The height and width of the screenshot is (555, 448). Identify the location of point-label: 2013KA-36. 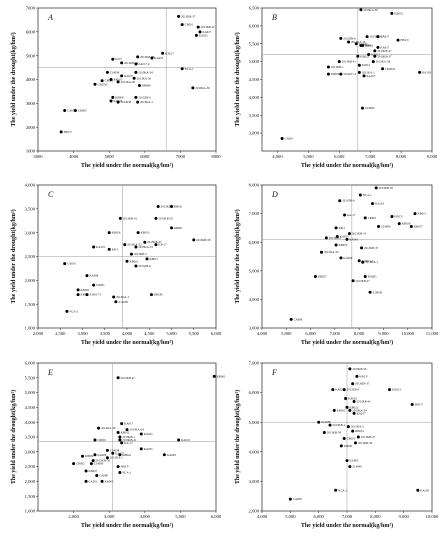
(370, 10).